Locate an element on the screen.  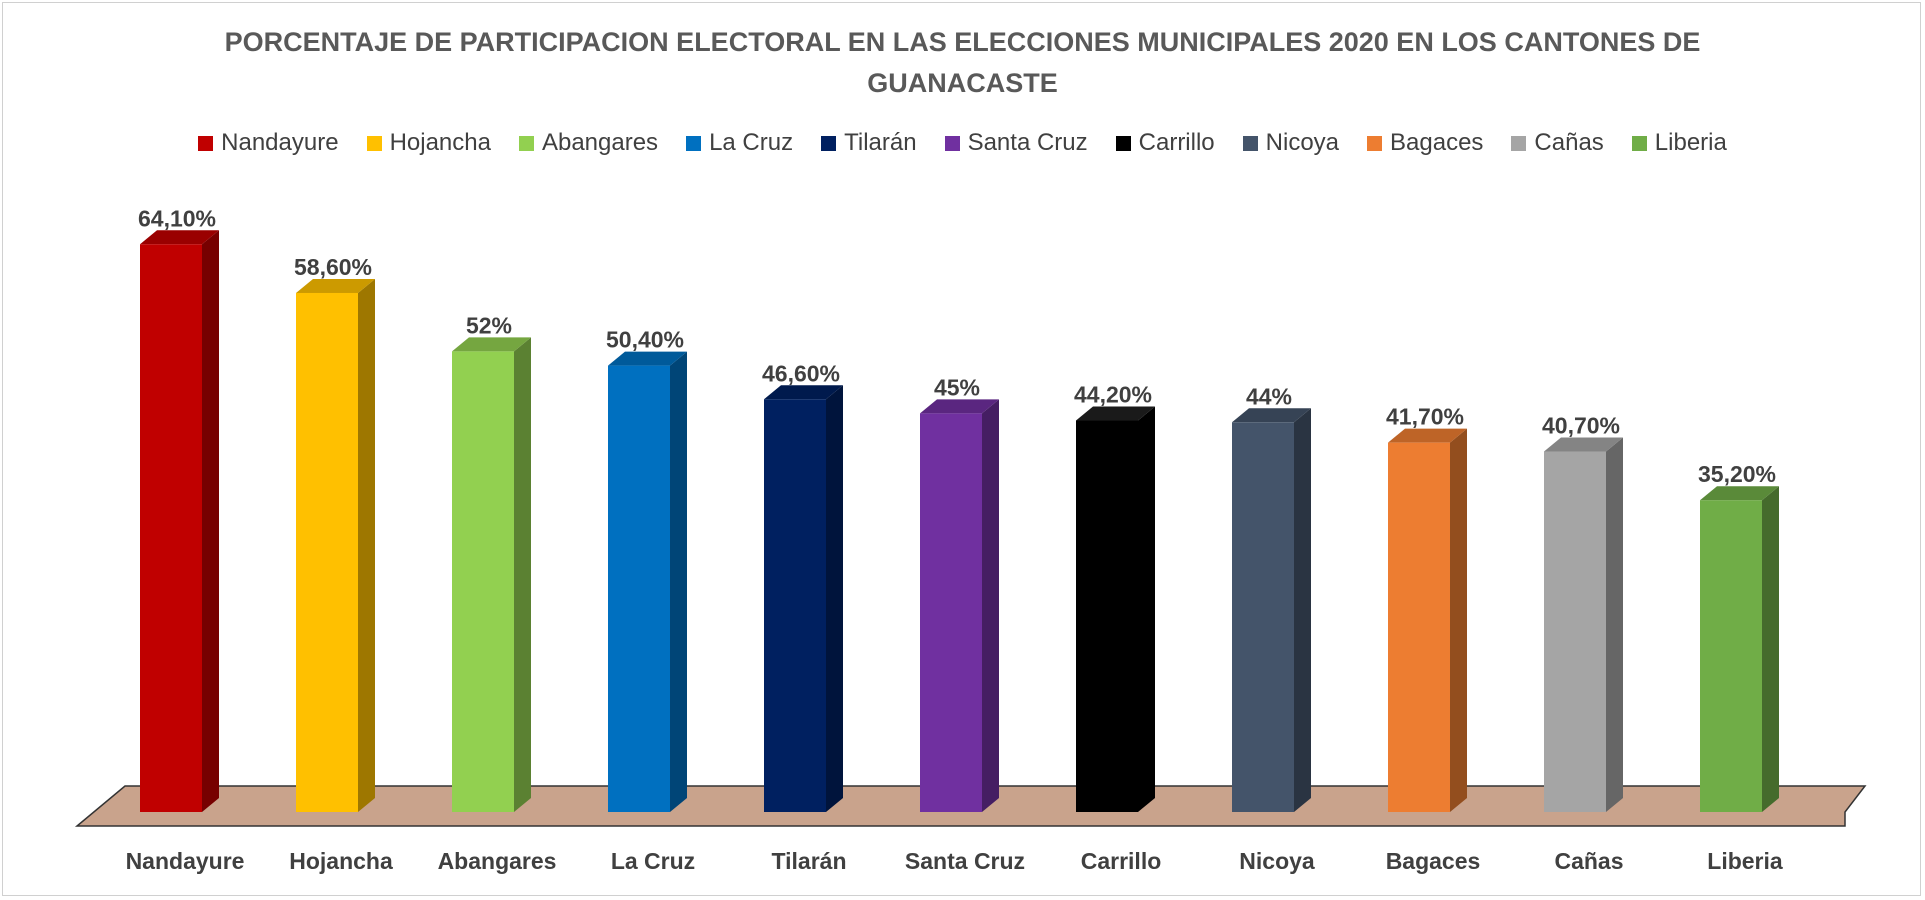
category-label-hojancha: Hojancha is located at coordinates (341, 861).